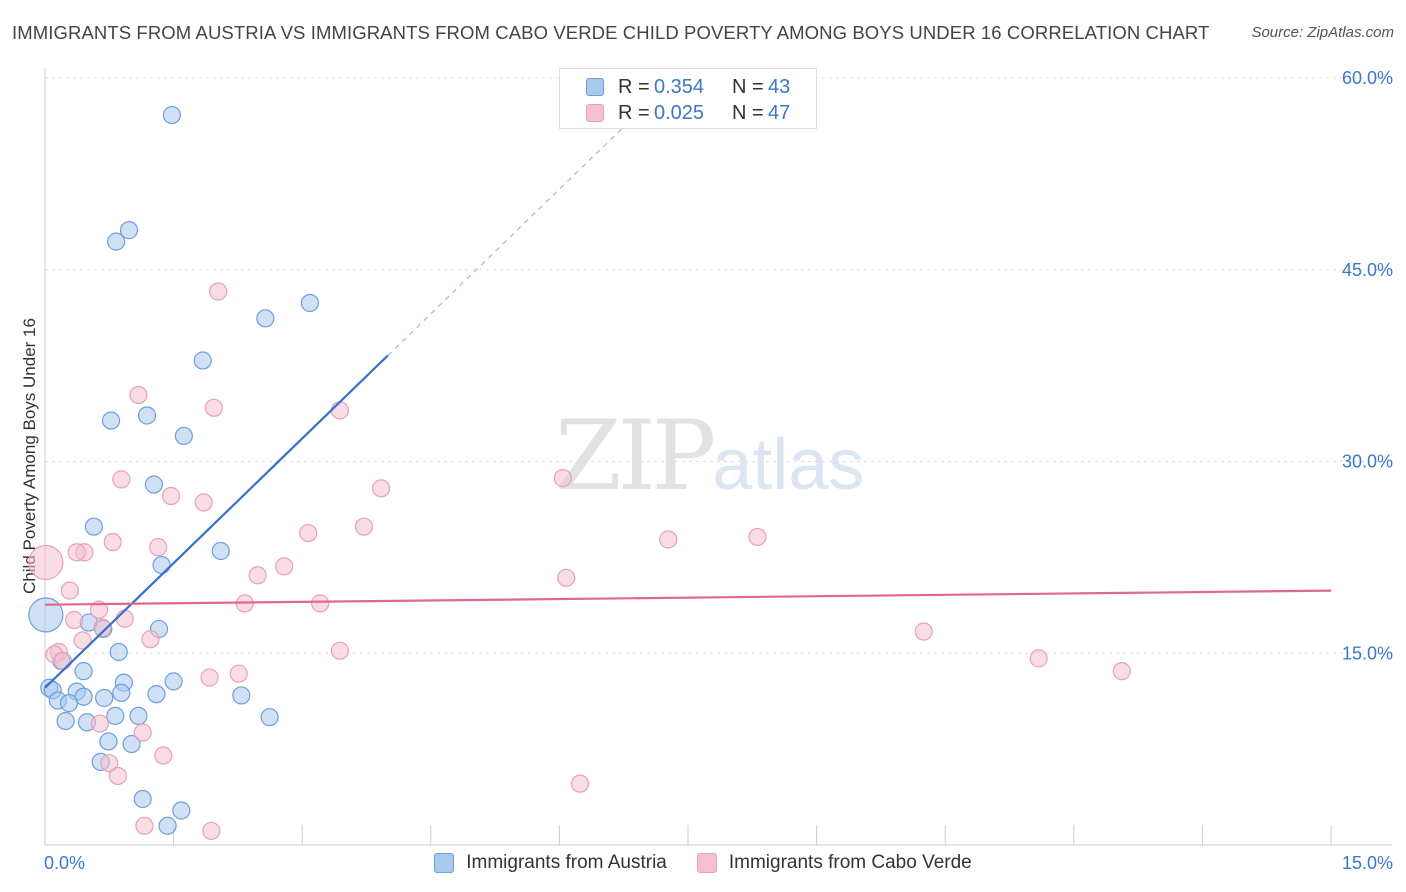  Describe the element at coordinates (216, 521) in the screenshot. I see `austria-trendline` at that location.